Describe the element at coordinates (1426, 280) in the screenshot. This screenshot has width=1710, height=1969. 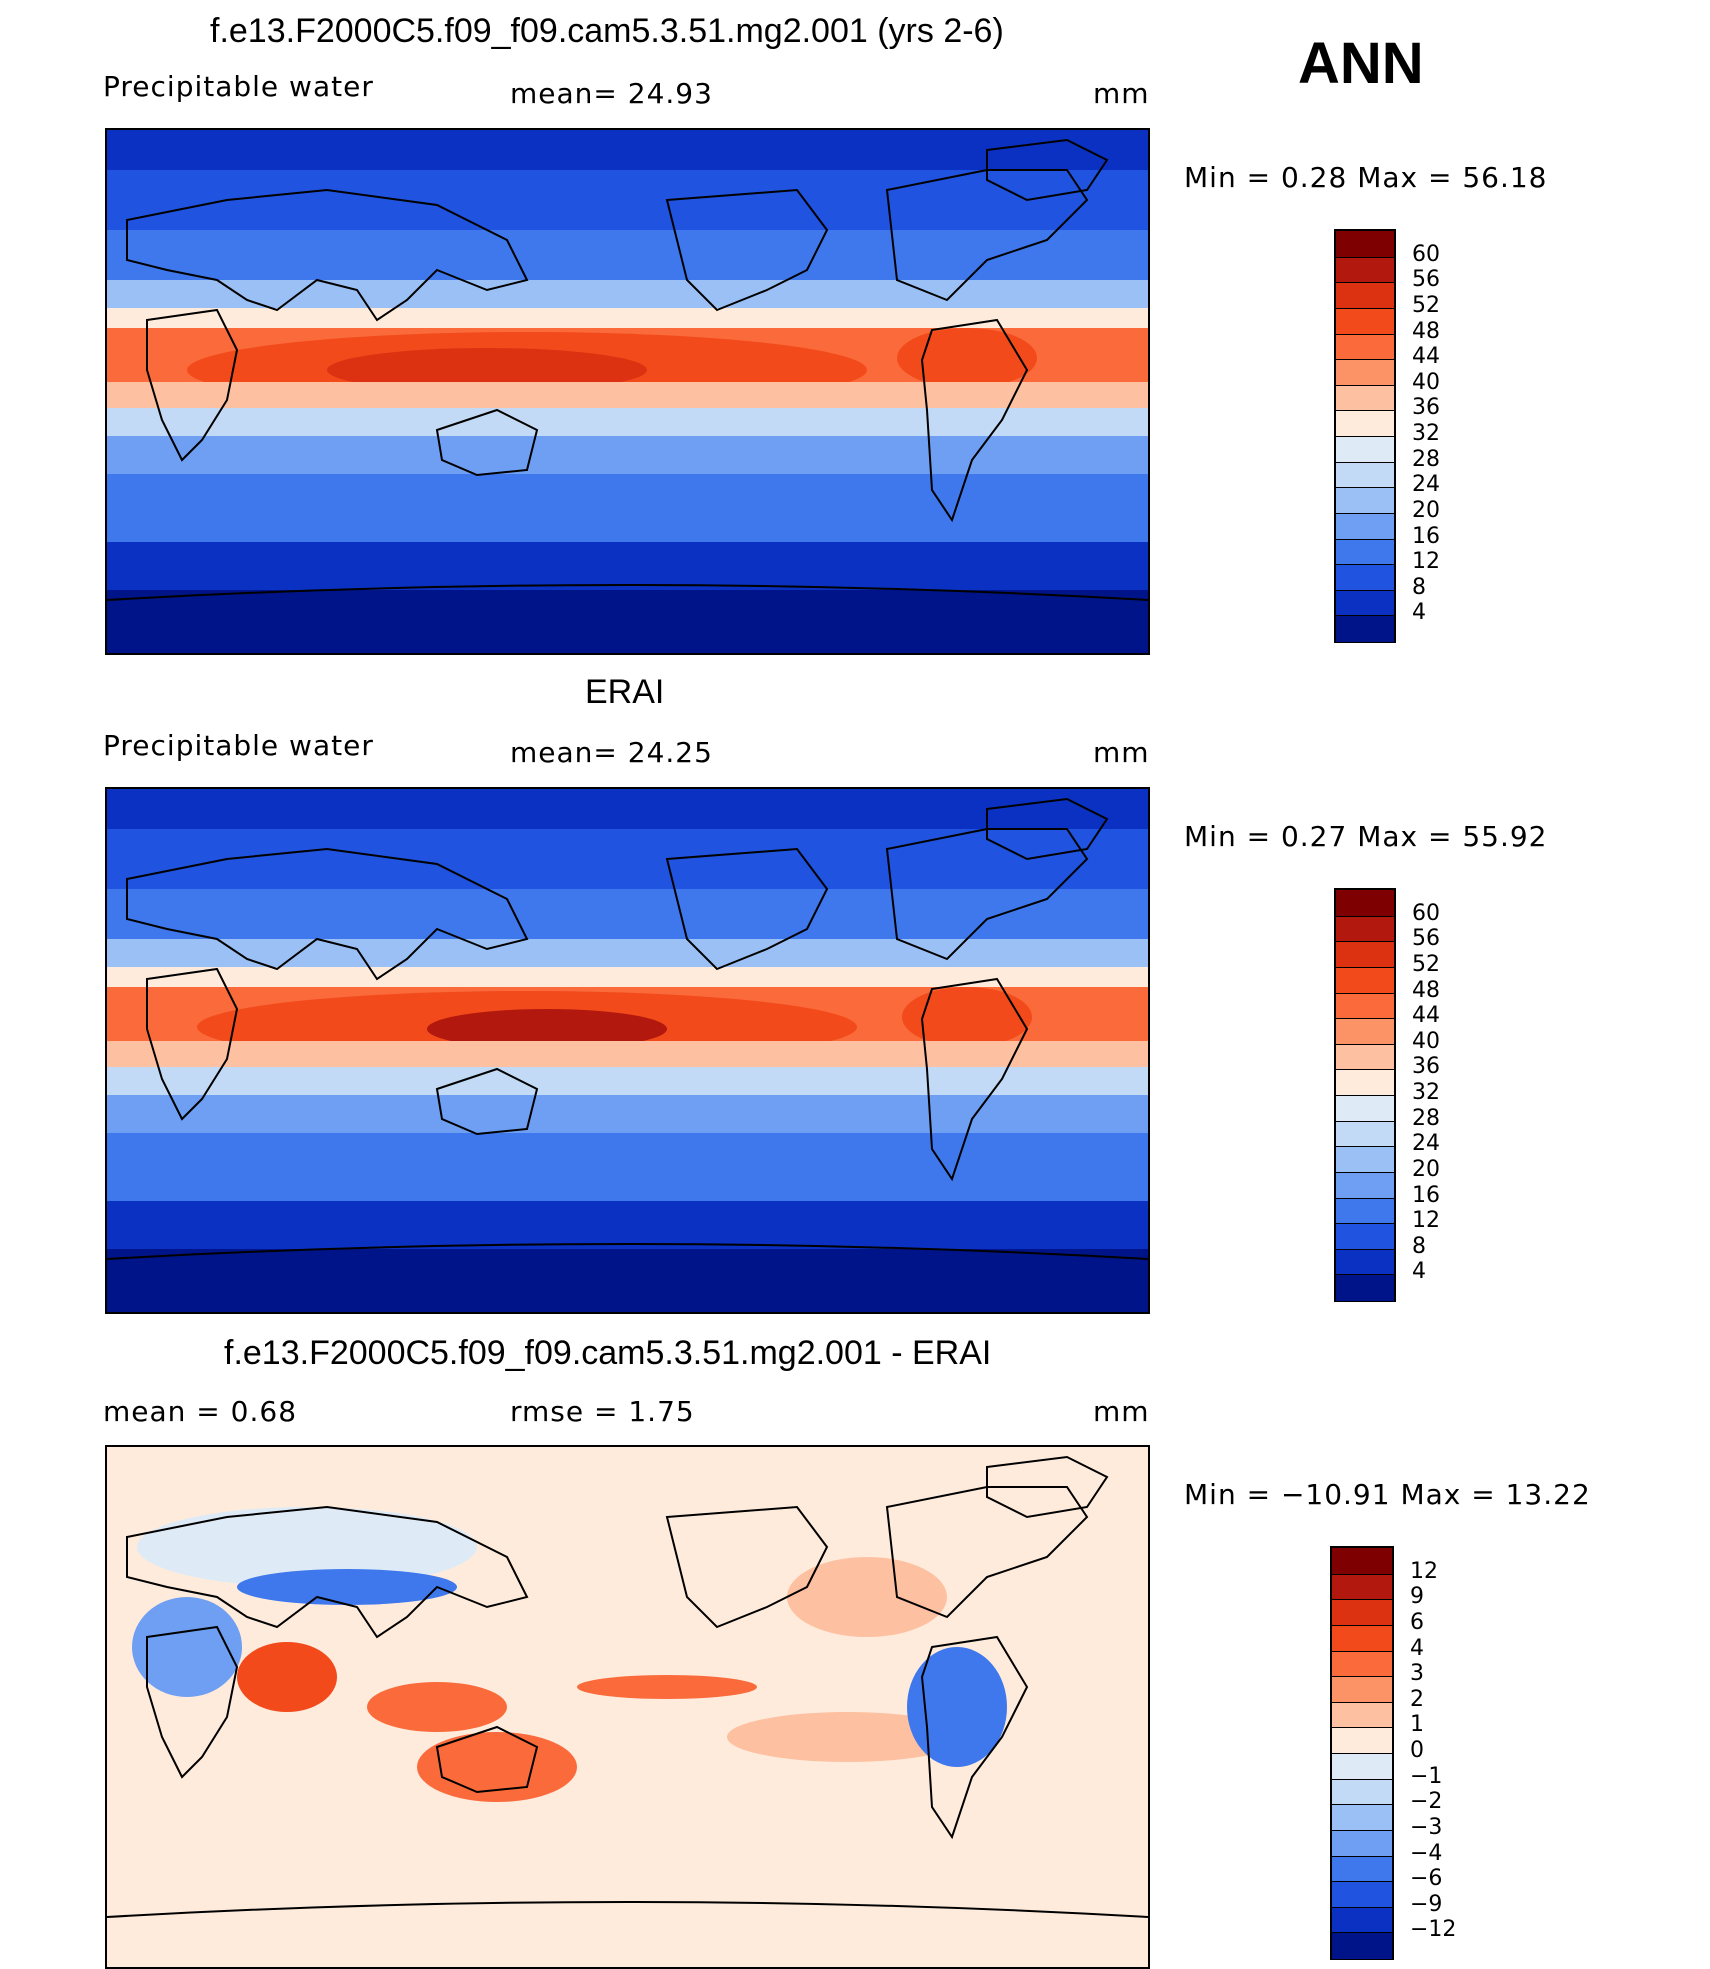
I see `colorbar-tick-label: 56` at that location.